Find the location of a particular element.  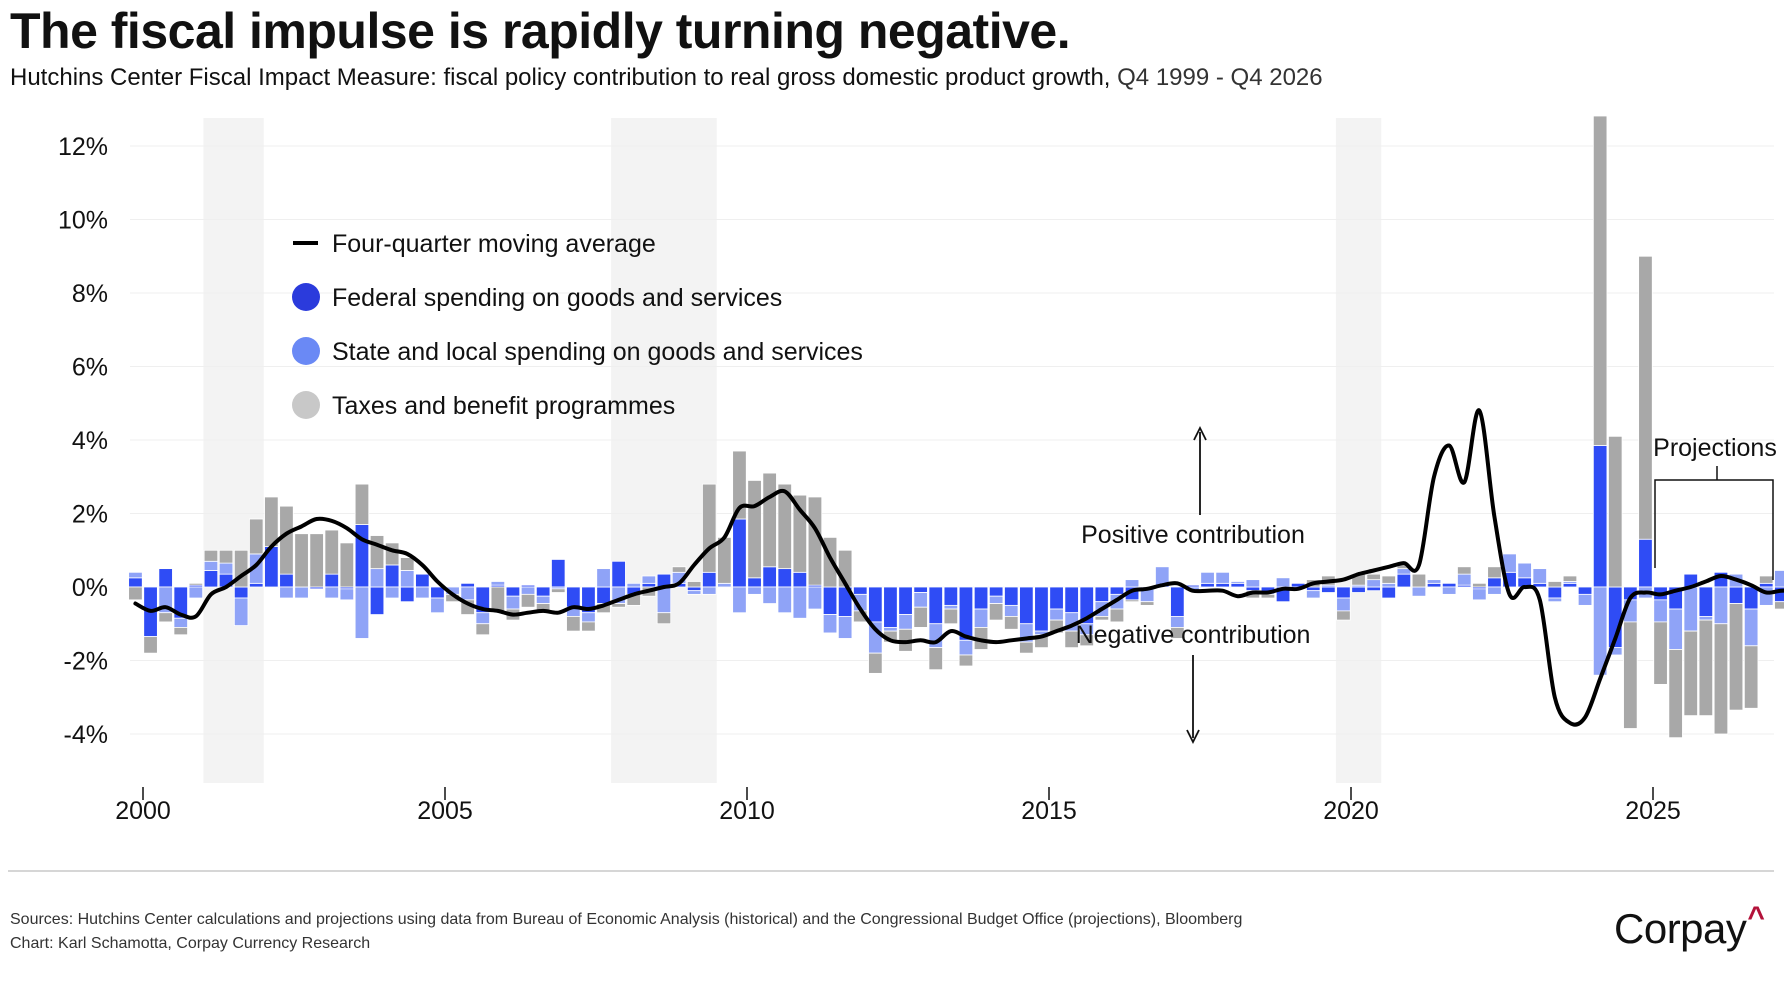

legend-label-taxes_benefits: Taxes and benefit programmes is located at coordinates (503, 406).